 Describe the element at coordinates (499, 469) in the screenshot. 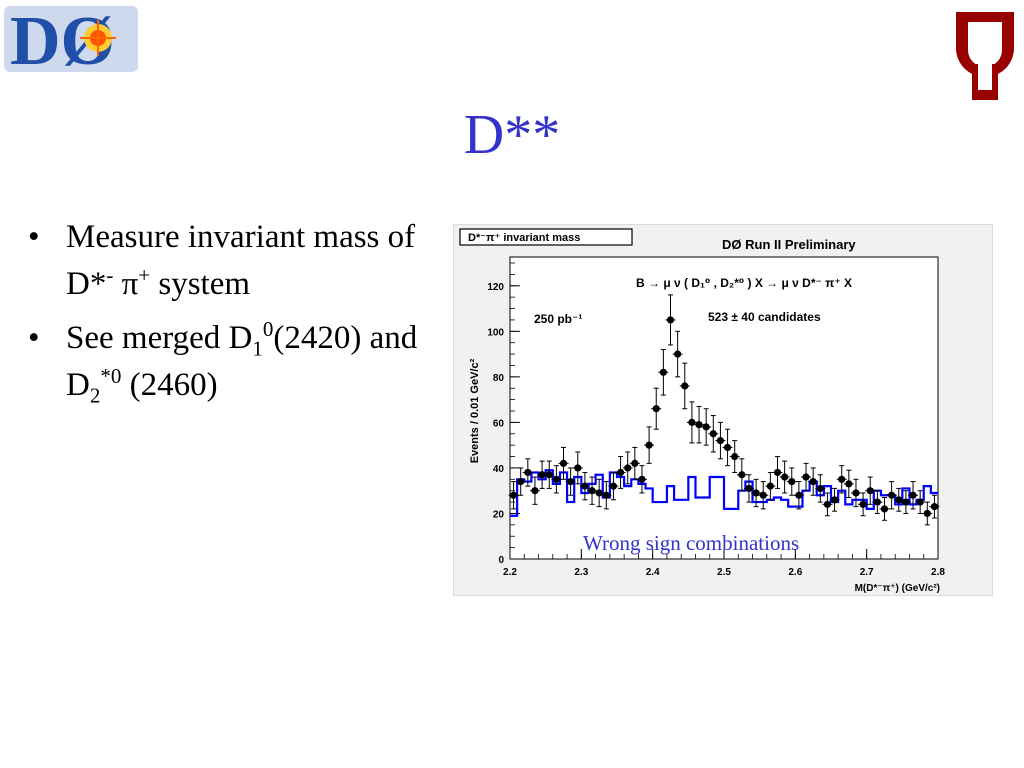

I see `y-tick-label: 40` at that location.